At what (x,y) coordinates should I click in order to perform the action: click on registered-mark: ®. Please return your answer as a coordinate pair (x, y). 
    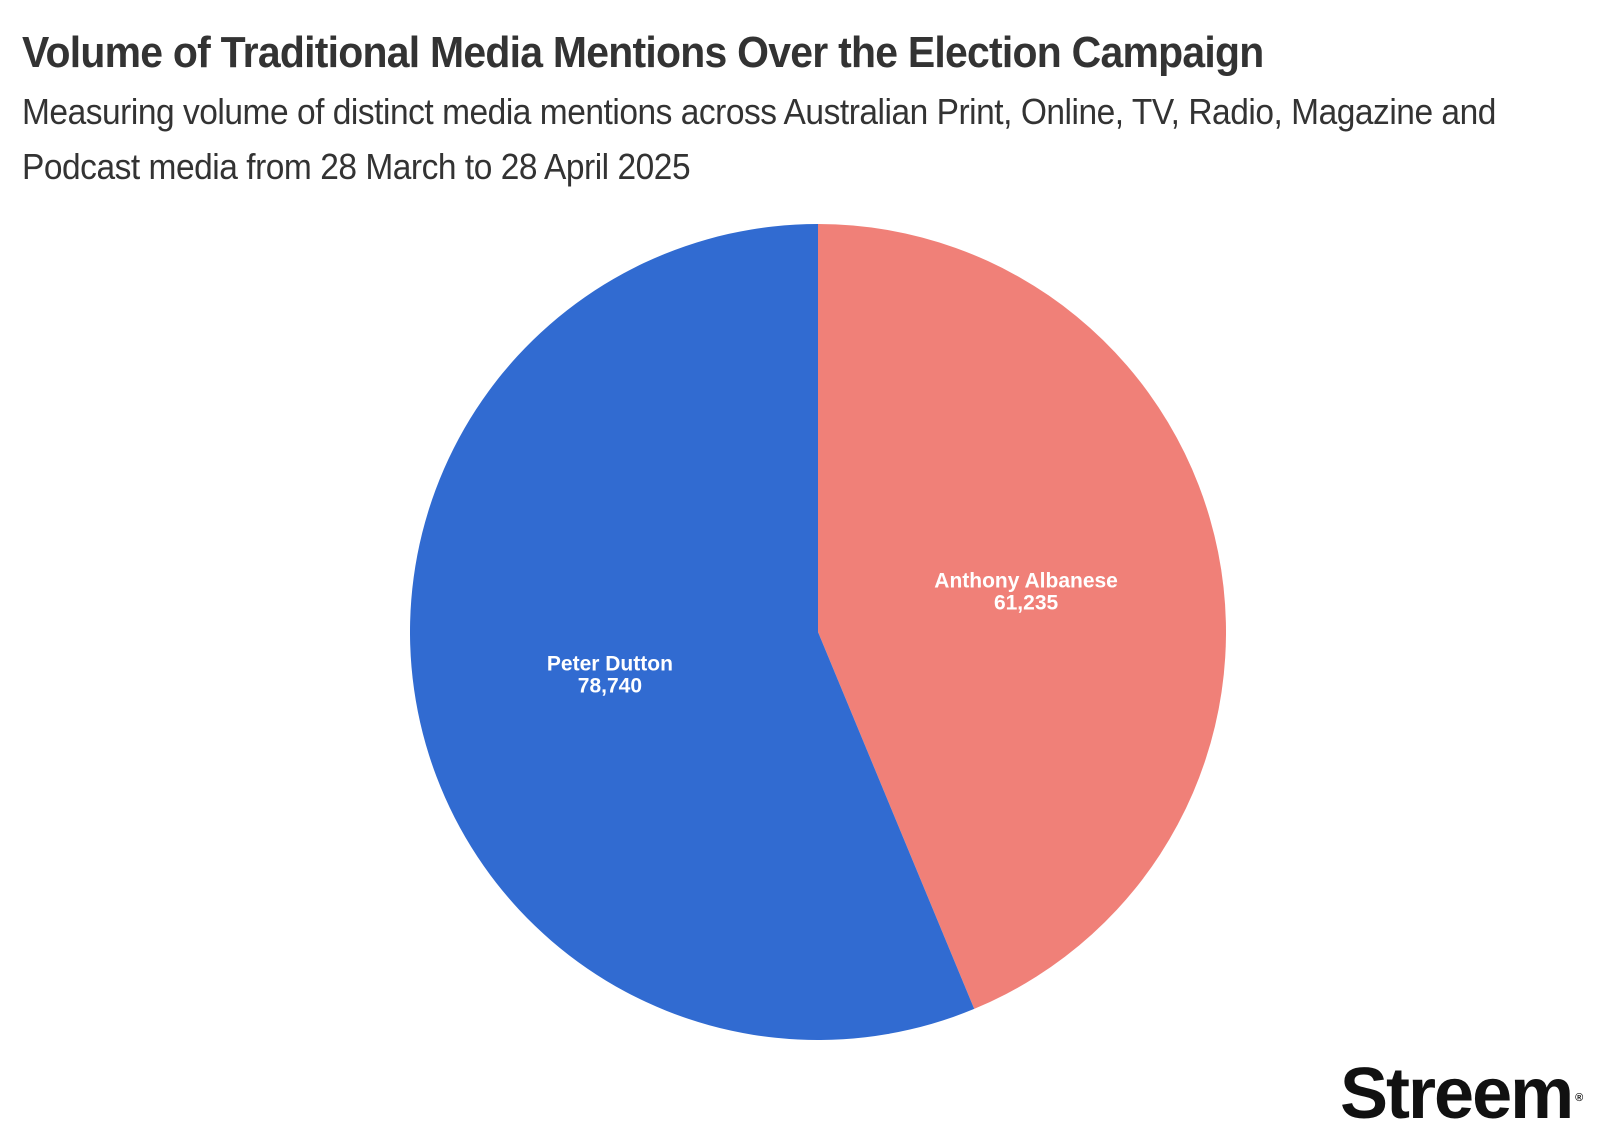
    Looking at the image, I should click on (1579, 1098).